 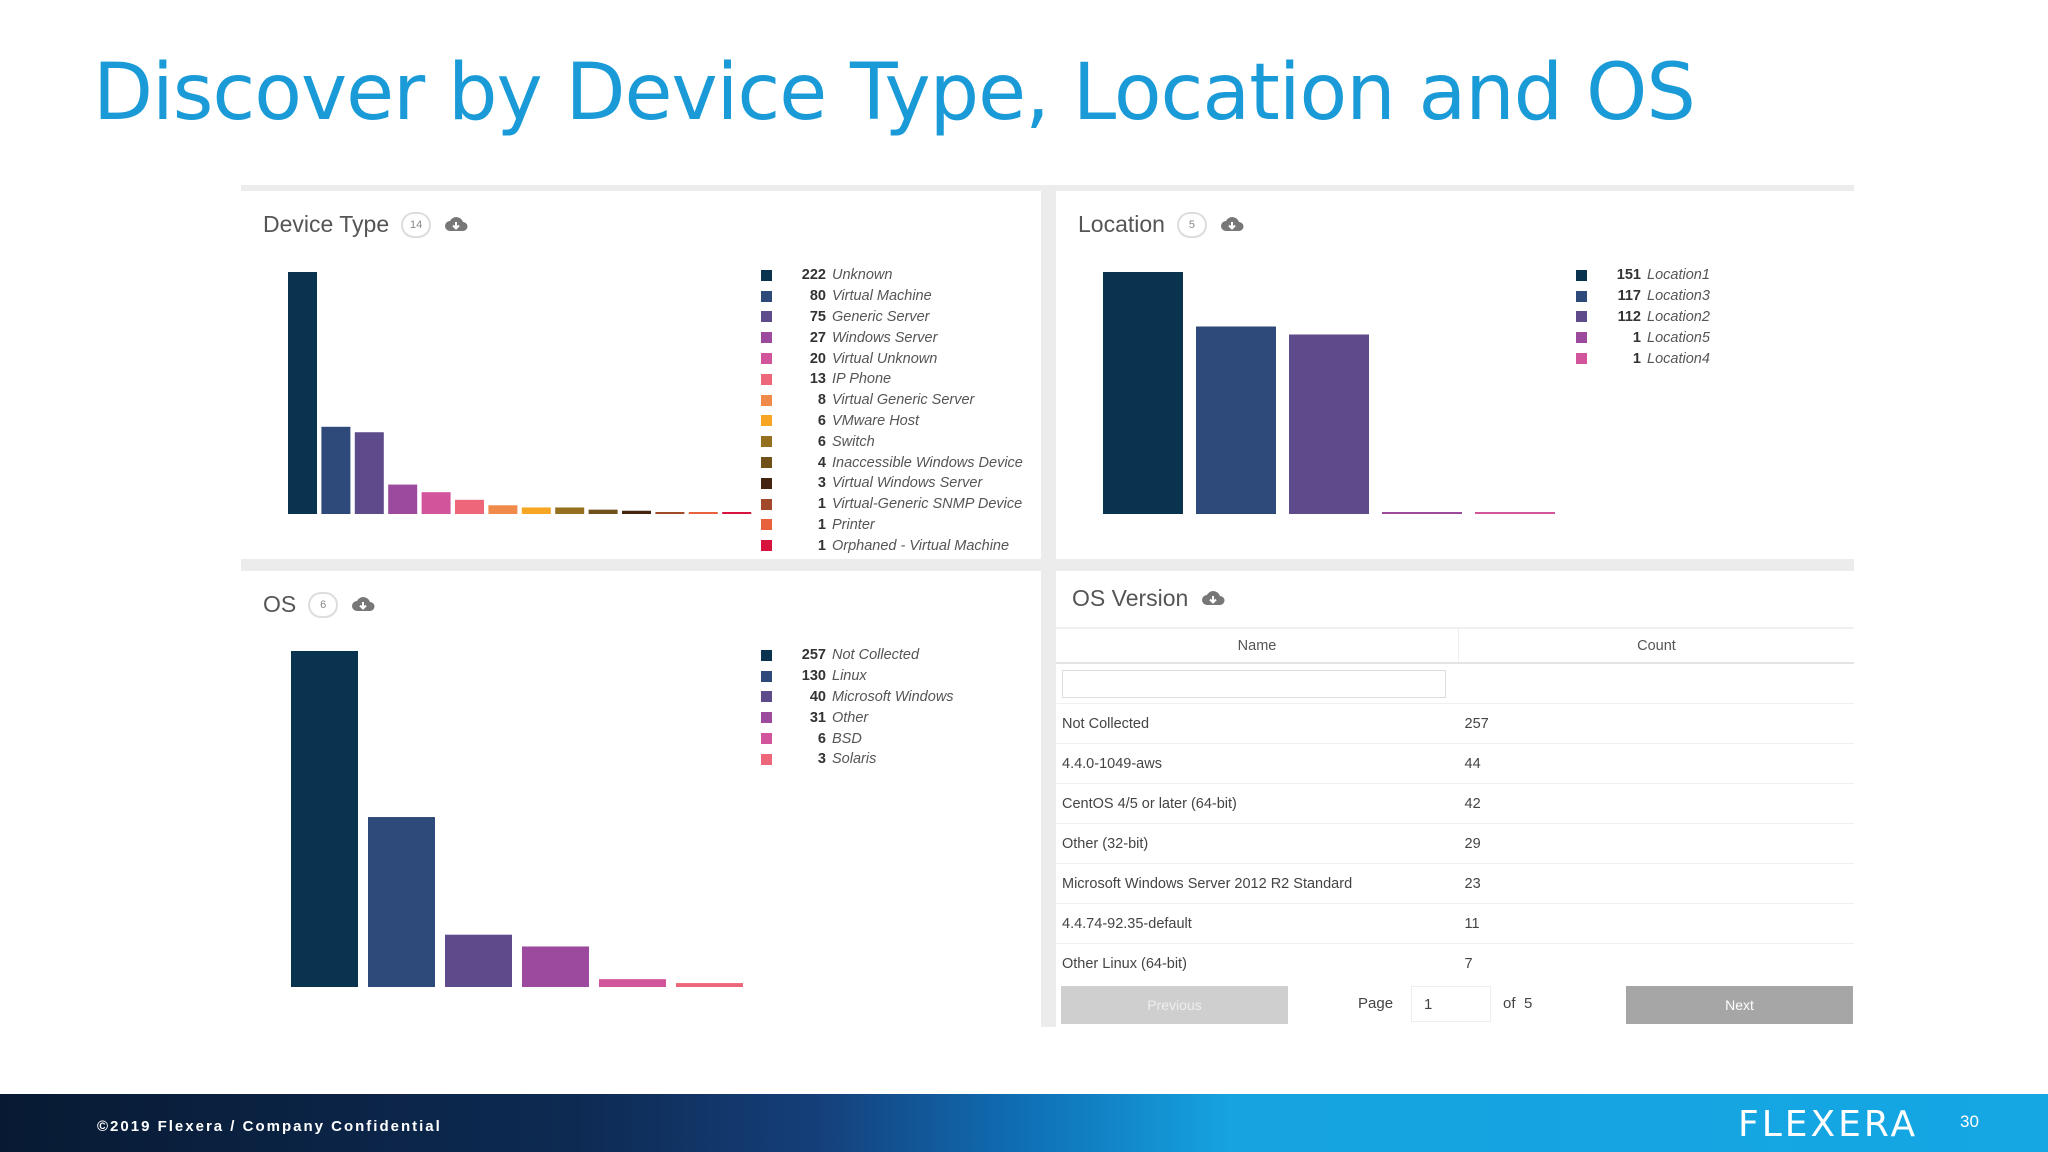 I want to click on bar-linux, so click(x=401, y=902).